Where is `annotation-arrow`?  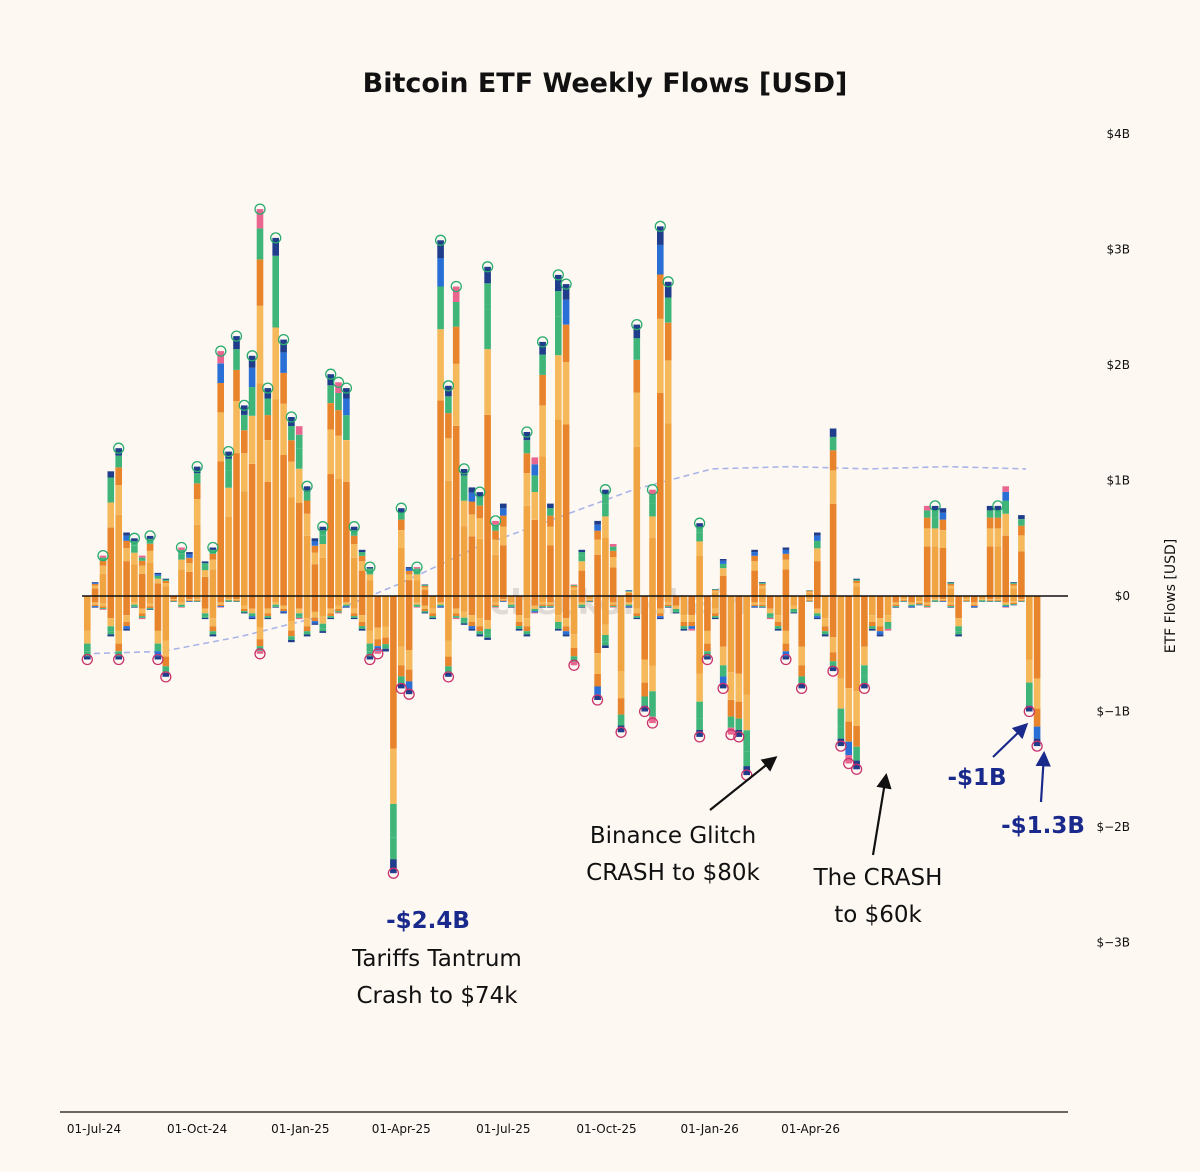 annotation-arrow is located at coordinates (1010, 740).